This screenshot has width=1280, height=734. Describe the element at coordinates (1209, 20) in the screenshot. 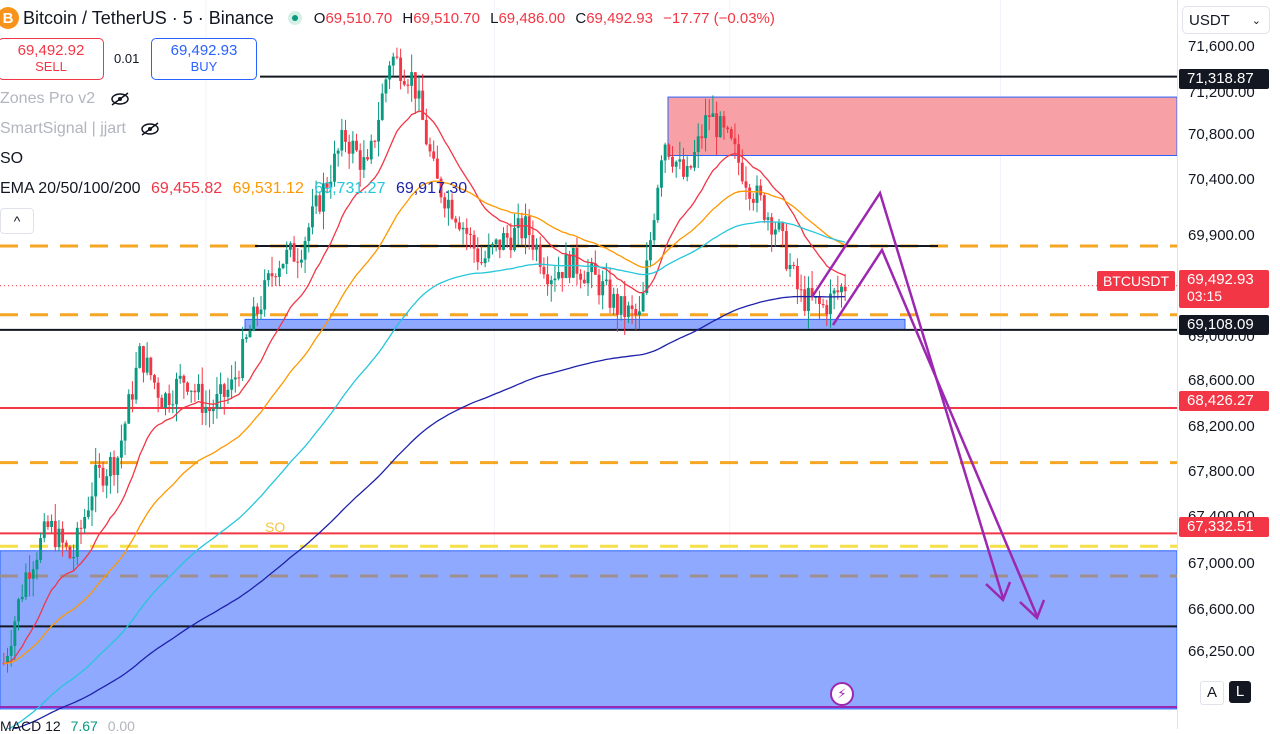

I see `currency-value: USDT` at that location.